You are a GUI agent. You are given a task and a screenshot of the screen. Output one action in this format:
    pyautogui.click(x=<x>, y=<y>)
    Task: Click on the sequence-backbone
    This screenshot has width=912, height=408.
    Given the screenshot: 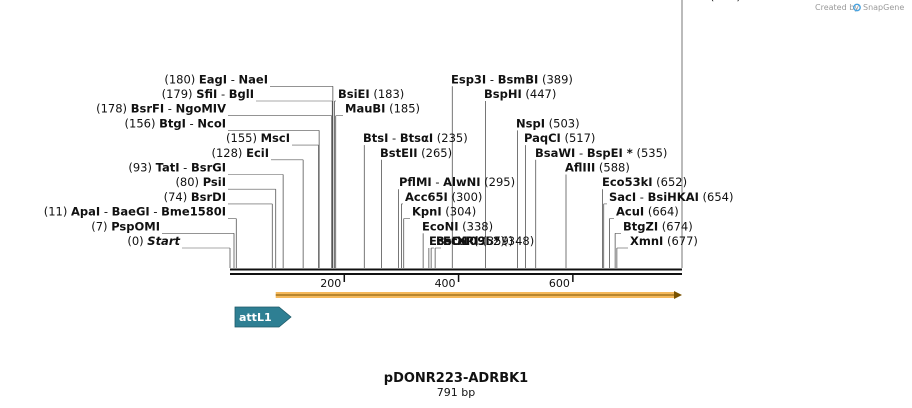 What is the action you would take?
    pyautogui.click(x=456, y=271)
    